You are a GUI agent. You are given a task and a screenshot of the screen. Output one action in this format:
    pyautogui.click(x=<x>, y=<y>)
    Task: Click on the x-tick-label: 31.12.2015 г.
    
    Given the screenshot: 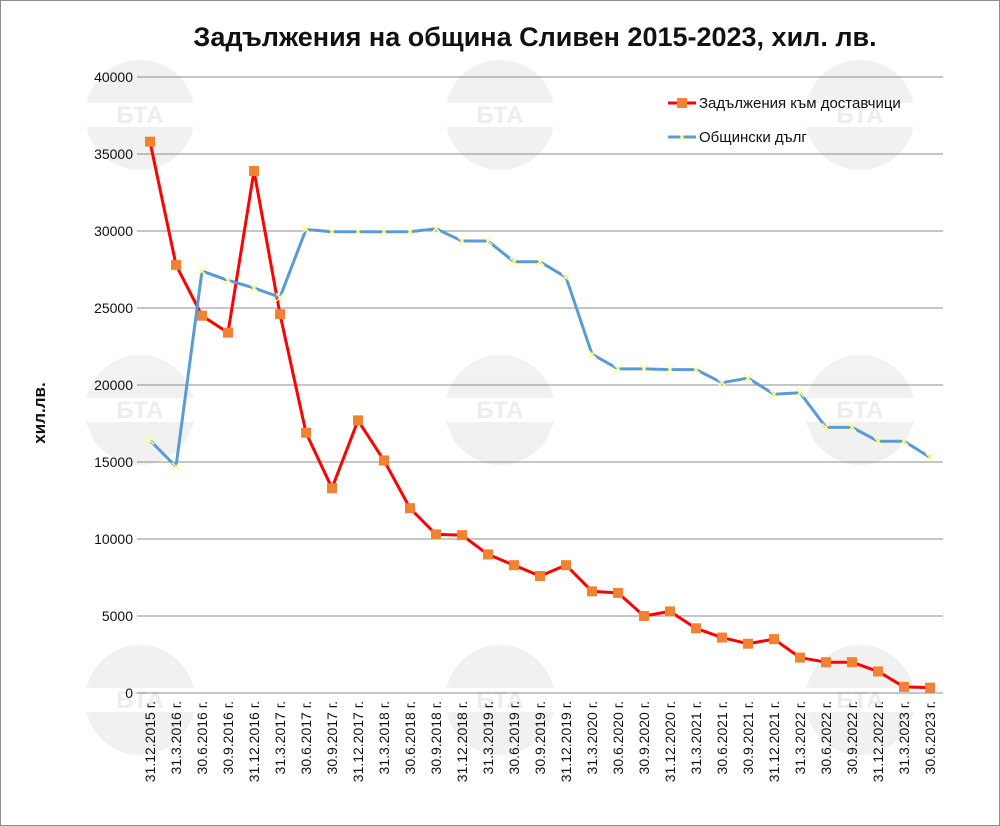 What is the action you would take?
    pyautogui.click(x=150, y=741)
    